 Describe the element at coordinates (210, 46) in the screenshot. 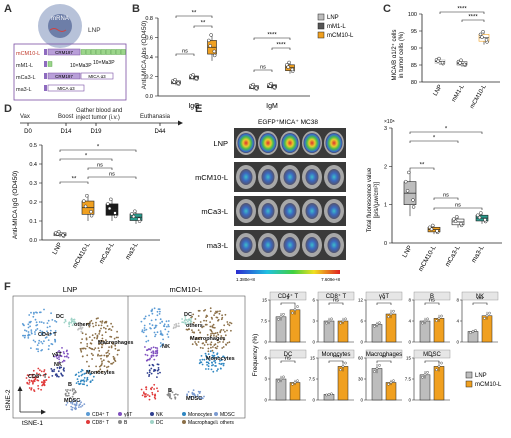

I see `b-igg-2-point` at that location.